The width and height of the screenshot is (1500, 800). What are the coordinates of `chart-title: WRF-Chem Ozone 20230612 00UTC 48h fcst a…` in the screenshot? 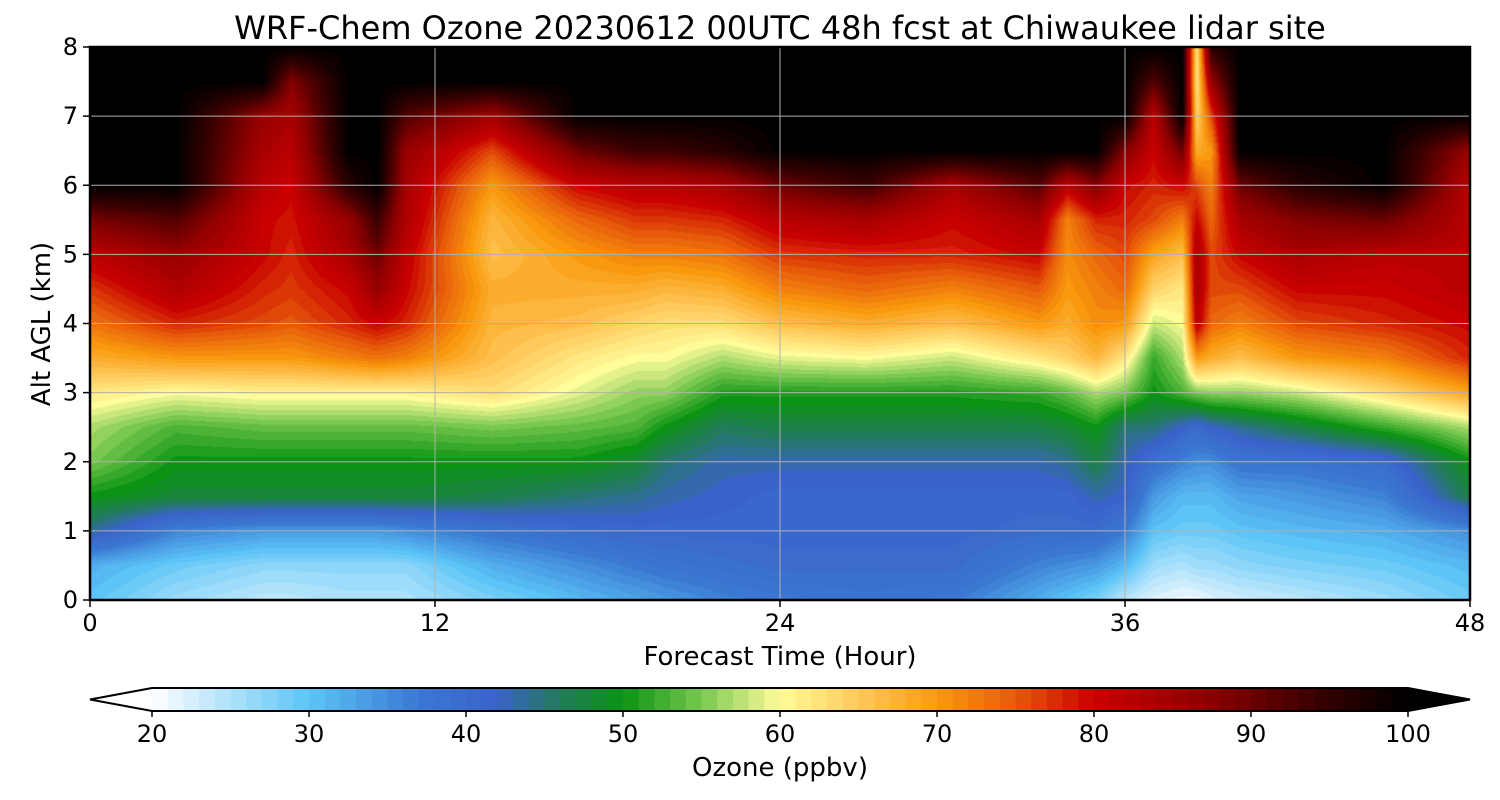 It's located at (780, 28).